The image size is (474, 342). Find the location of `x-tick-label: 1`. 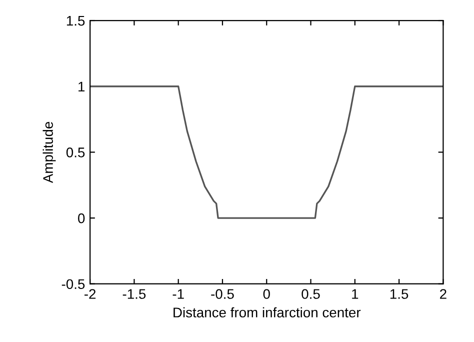

x-tick-label: 1 is located at coordinates (355, 294).